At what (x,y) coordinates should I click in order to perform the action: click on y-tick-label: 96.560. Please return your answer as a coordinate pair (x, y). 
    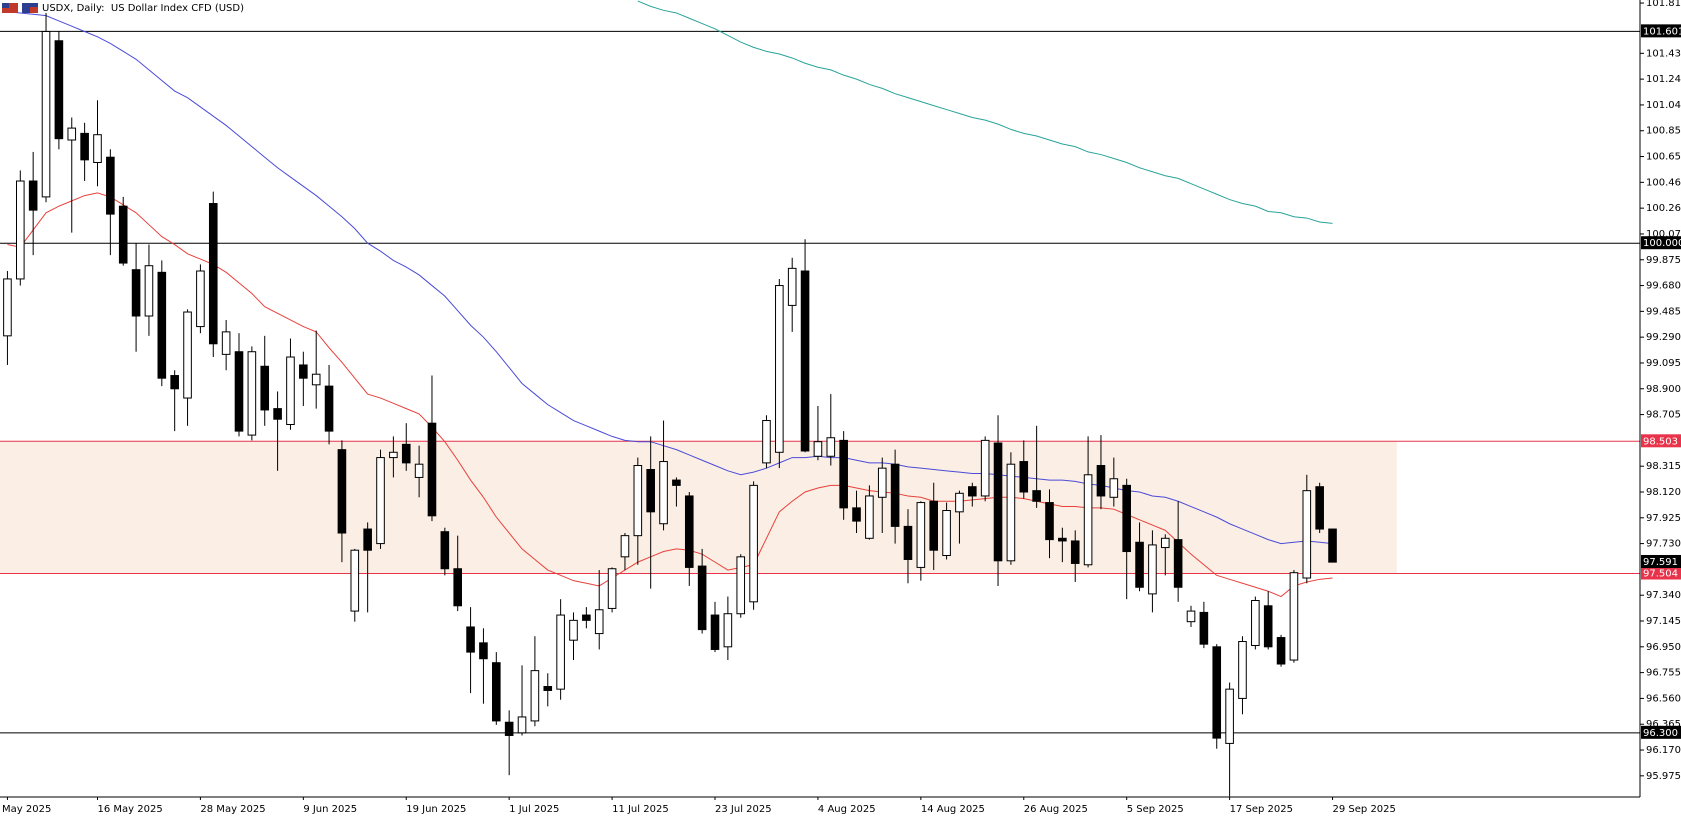
    Looking at the image, I should click on (1663, 698).